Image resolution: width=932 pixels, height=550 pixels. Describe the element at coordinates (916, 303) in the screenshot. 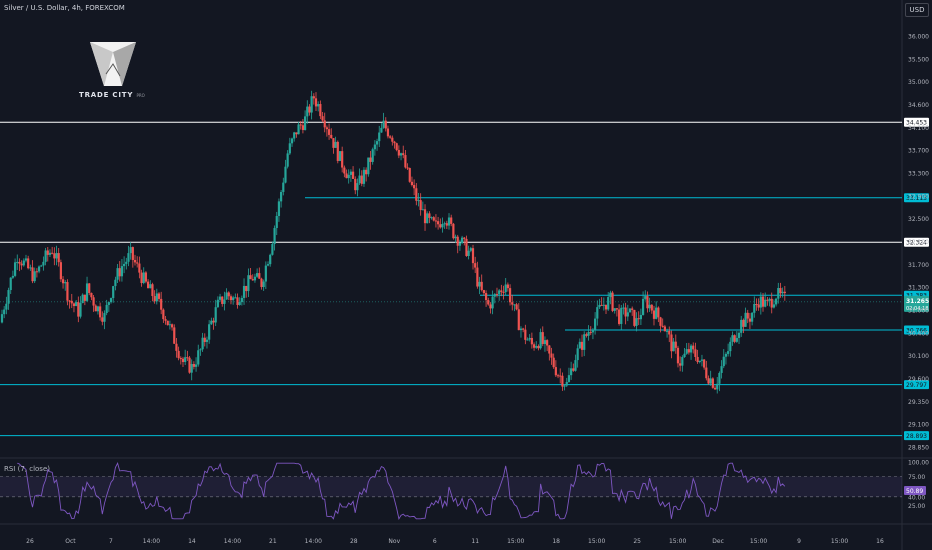

I see `current-price-box` at that location.